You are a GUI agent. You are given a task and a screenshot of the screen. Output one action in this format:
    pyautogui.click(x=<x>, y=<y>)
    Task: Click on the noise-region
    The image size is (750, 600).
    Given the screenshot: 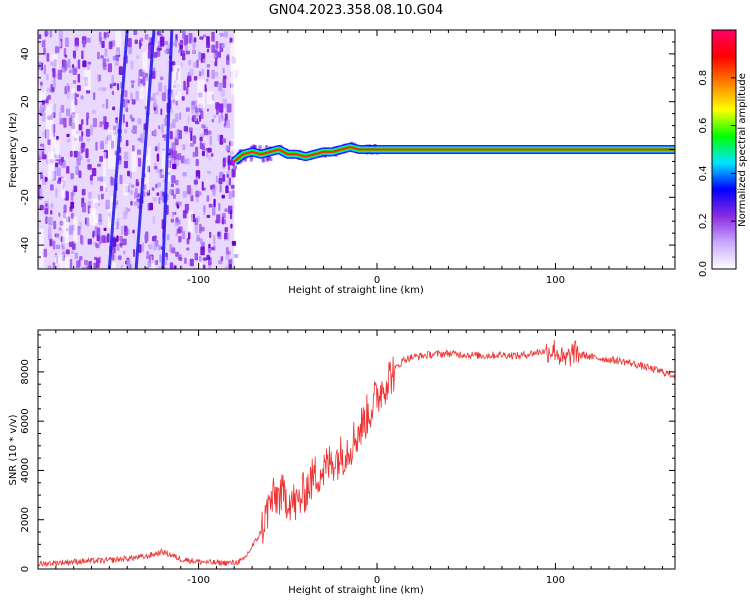 What is the action you would take?
    pyautogui.click(x=139, y=149)
    